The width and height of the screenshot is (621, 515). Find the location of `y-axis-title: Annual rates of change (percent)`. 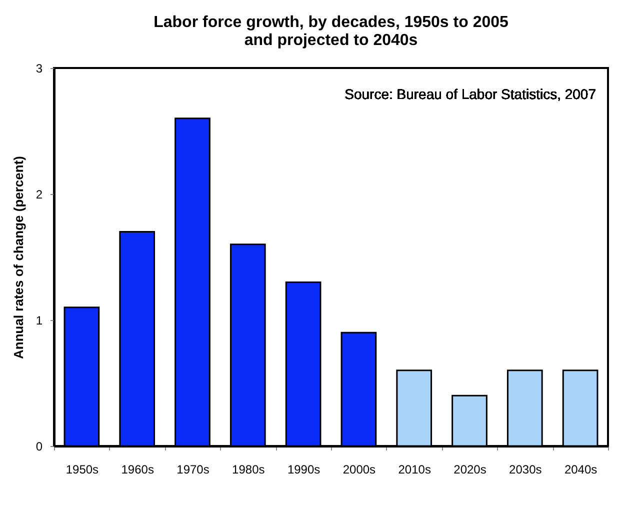

y-axis-title: Annual rates of change (percent) is located at coordinates (18, 257).